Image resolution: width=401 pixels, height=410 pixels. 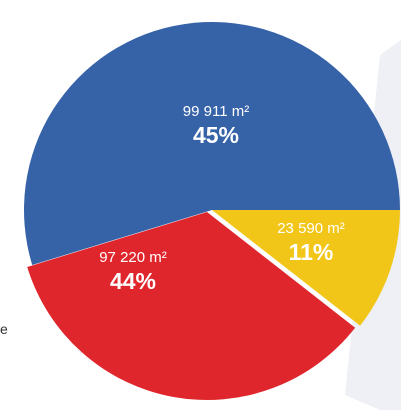 I want to click on slice-value-label: 23 590 m², so click(x=311, y=228).